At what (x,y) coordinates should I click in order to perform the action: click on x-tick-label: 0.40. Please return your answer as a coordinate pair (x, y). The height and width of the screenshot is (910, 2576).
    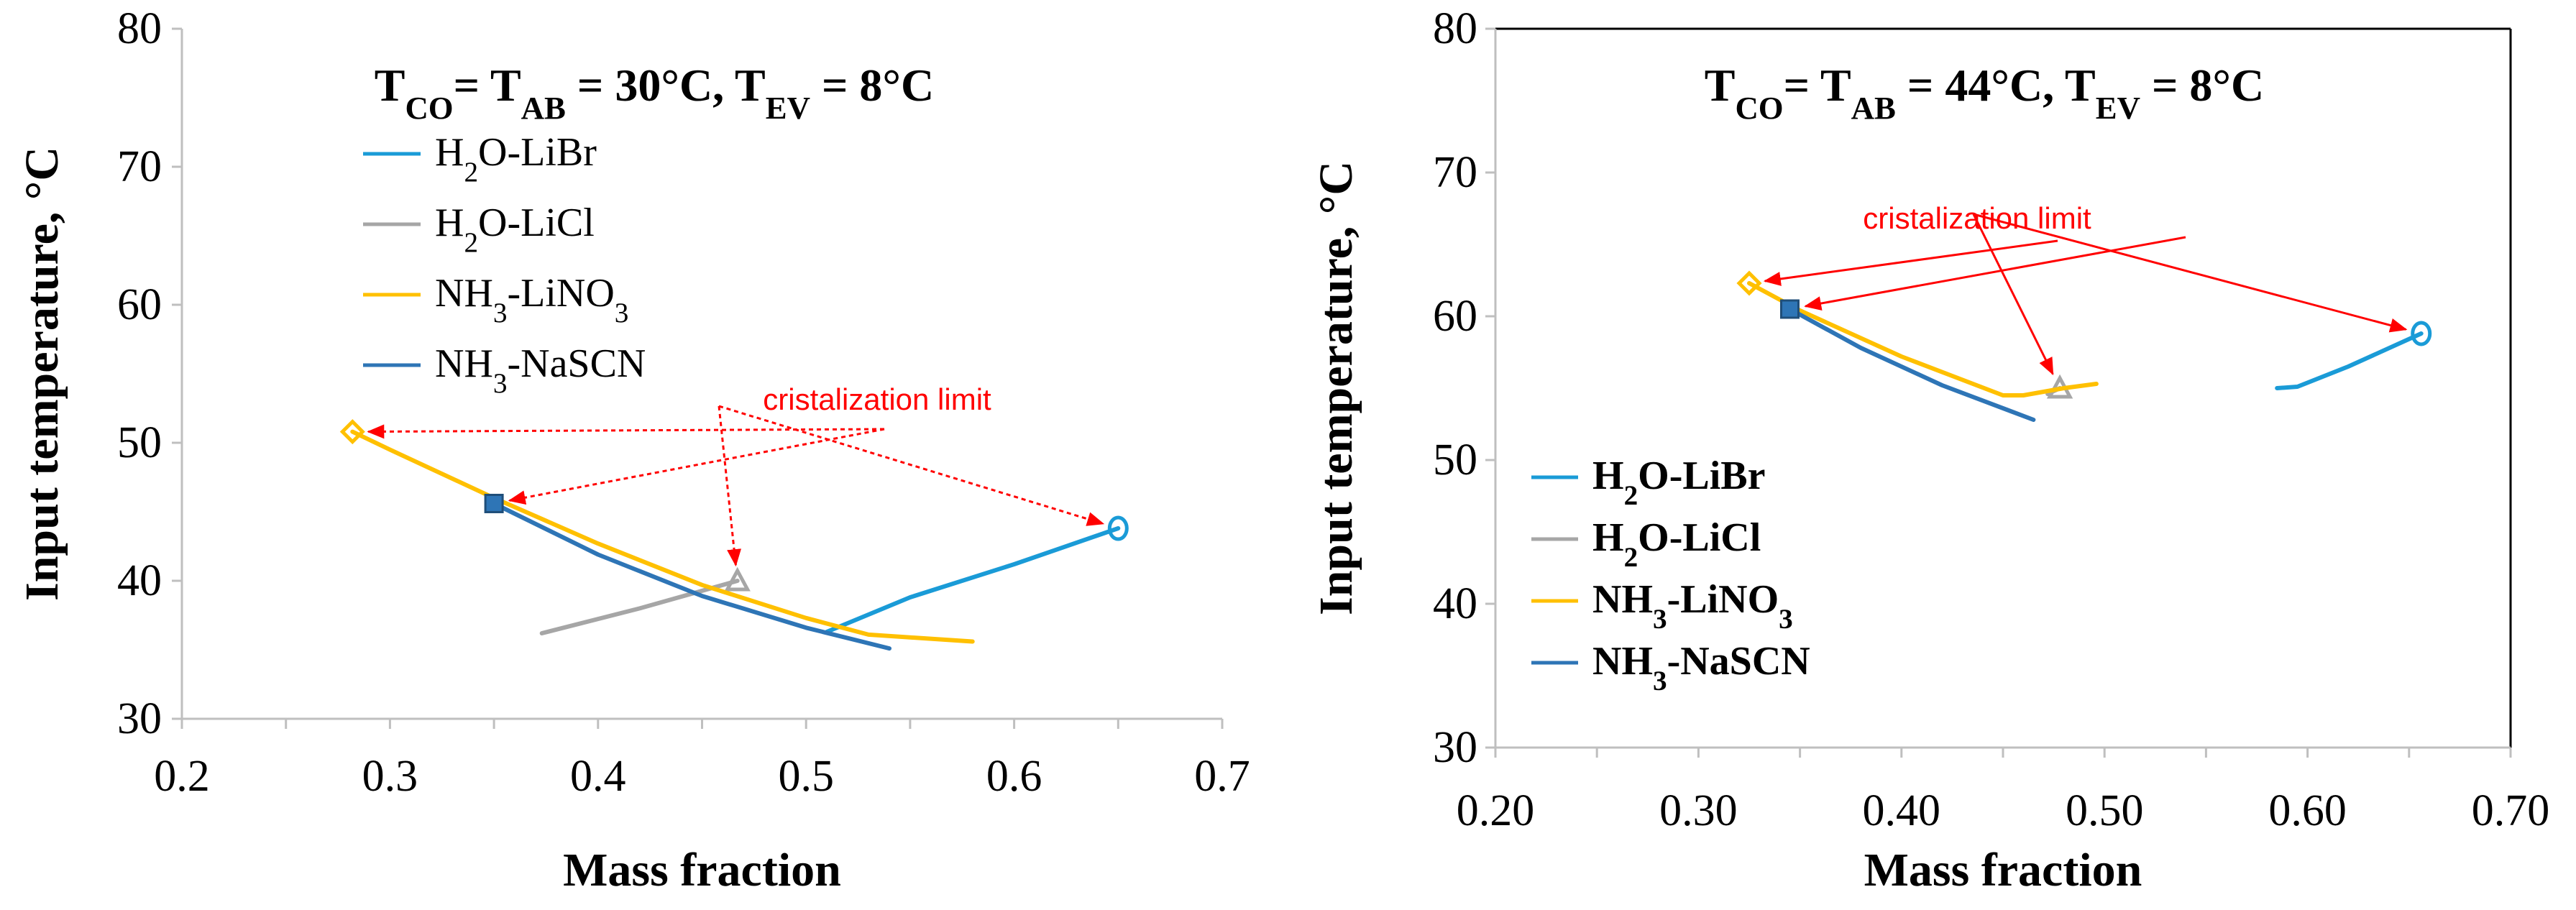
    Looking at the image, I should click on (1902, 810).